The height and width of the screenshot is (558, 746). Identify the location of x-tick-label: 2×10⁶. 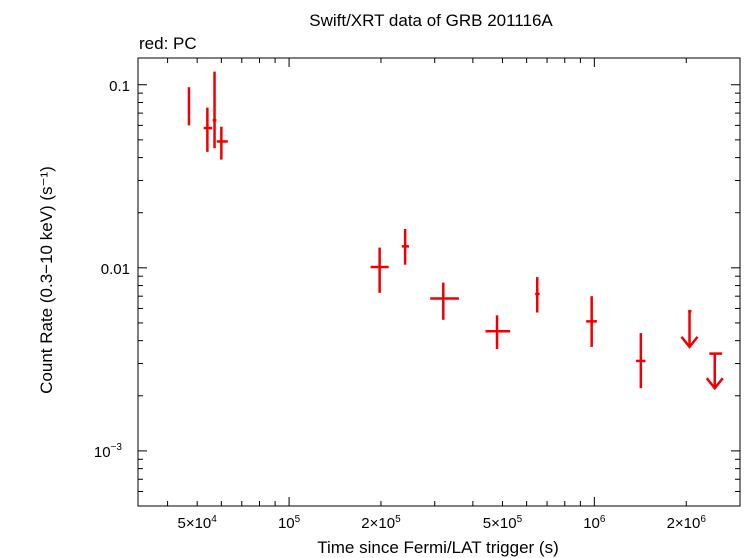
(687, 523).